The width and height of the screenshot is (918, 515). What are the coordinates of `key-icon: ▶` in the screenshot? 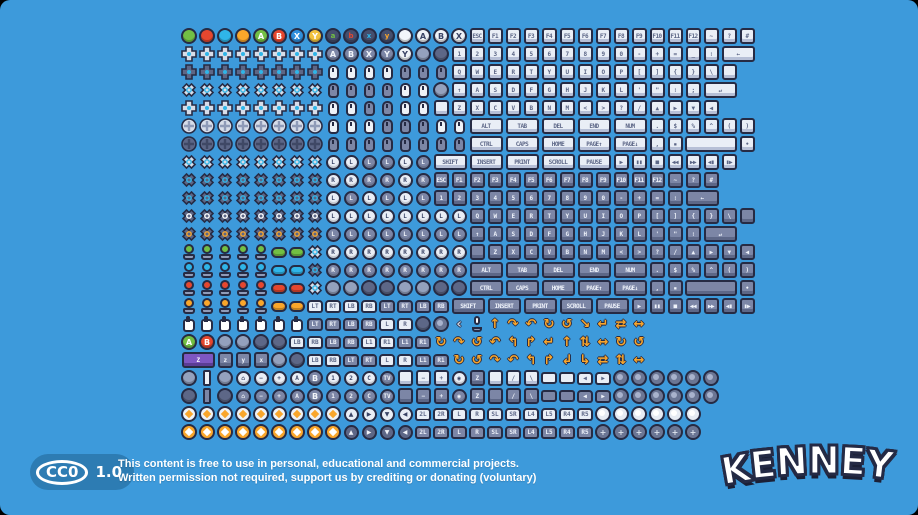 It's located at (621, 162).